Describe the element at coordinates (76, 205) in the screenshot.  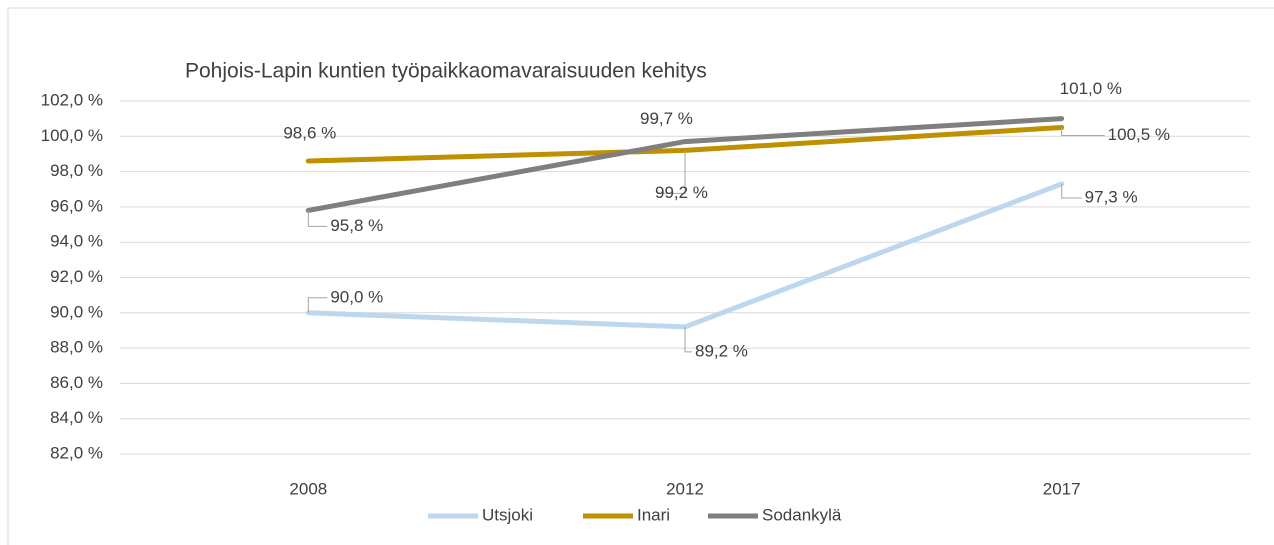
I see `y-tick-label: 96,0 %` at that location.